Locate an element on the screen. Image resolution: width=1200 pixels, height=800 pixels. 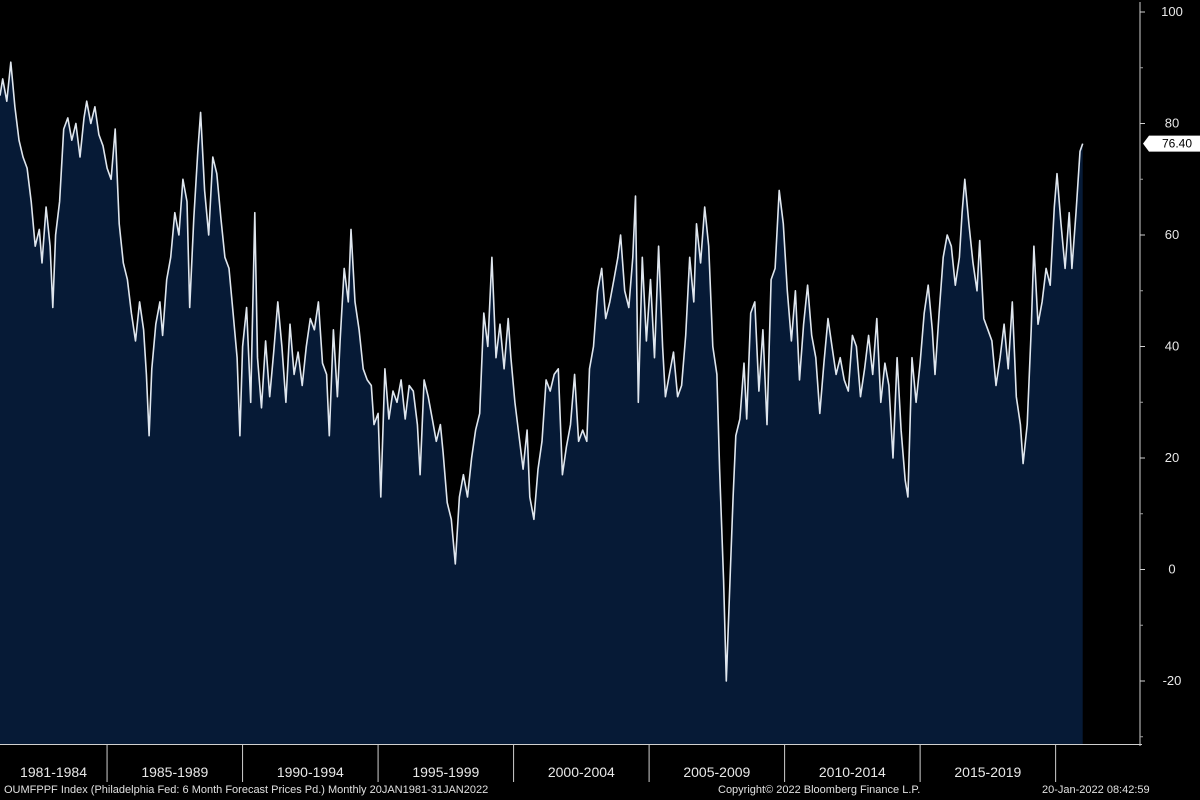
x-tick-label: 1981-1984 is located at coordinates (53, 772).